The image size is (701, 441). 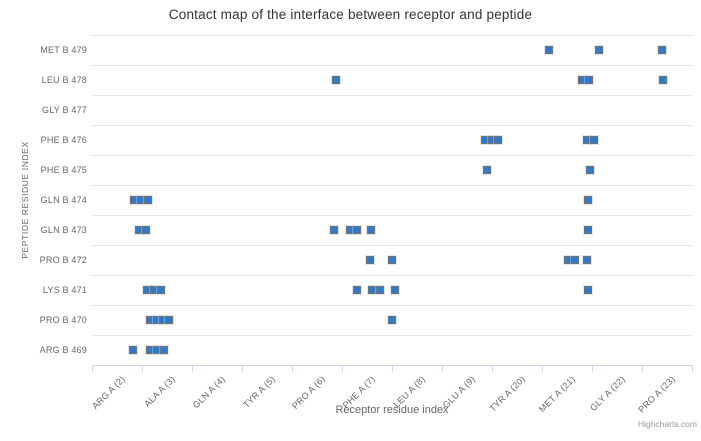 I want to click on x-axis-label: TYR A (20), so click(x=507, y=394).